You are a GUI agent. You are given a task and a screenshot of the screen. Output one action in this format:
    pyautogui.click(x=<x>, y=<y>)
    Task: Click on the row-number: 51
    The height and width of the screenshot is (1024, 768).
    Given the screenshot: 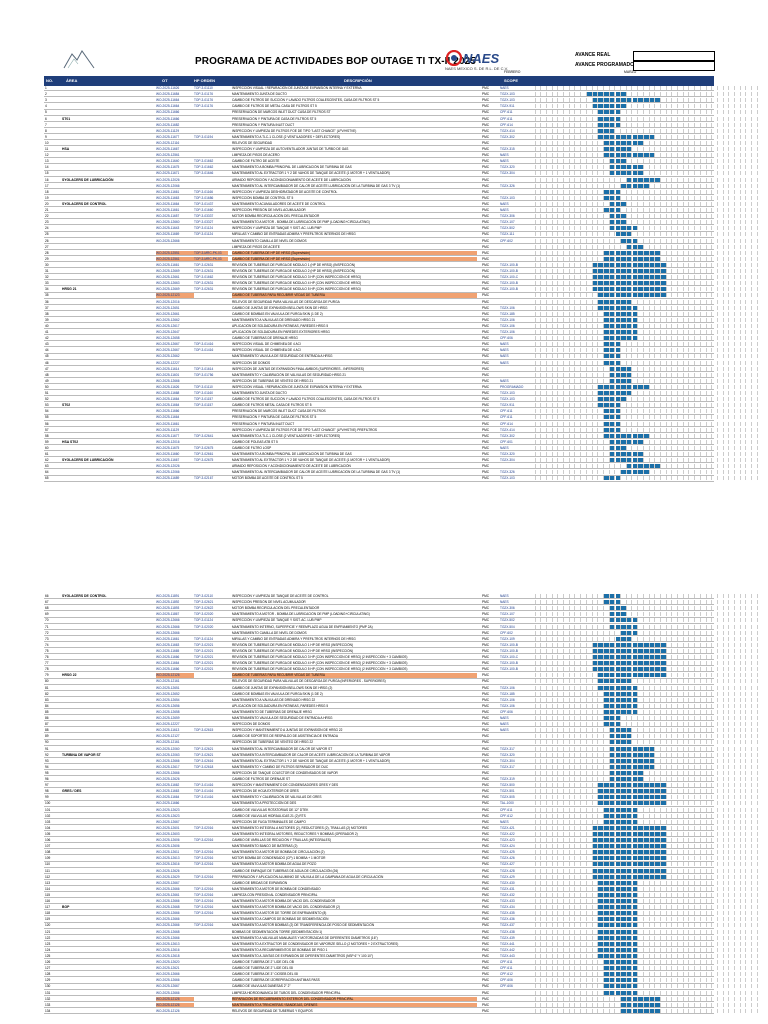 What is the action you would take?
    pyautogui.click(x=51, y=393)
    